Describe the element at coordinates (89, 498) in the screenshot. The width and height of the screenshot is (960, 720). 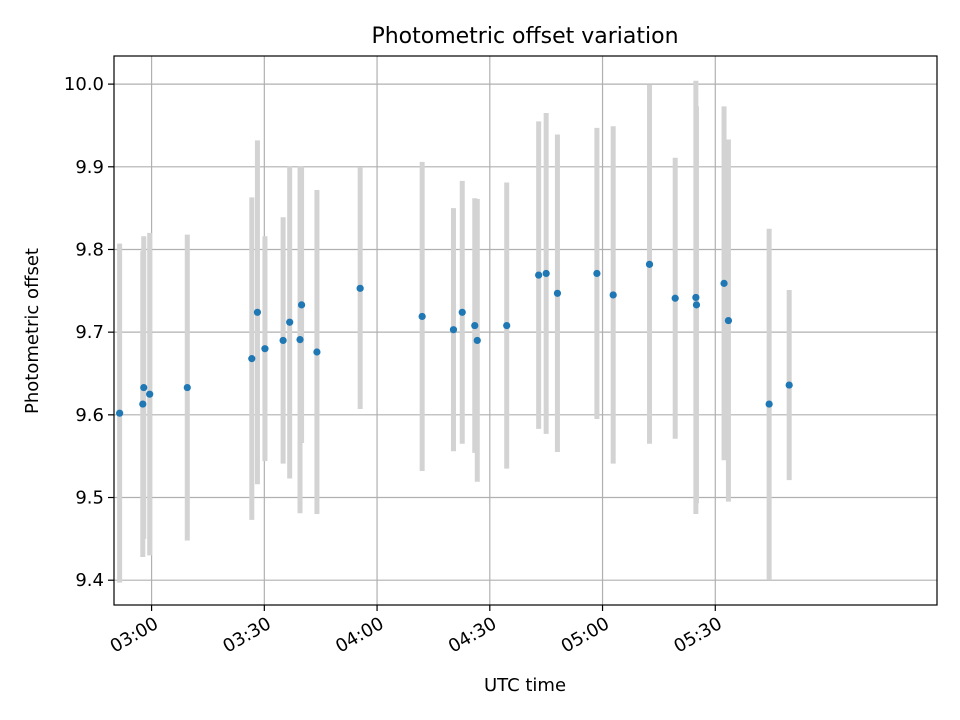
I see `y-tick-label: 9.5` at that location.